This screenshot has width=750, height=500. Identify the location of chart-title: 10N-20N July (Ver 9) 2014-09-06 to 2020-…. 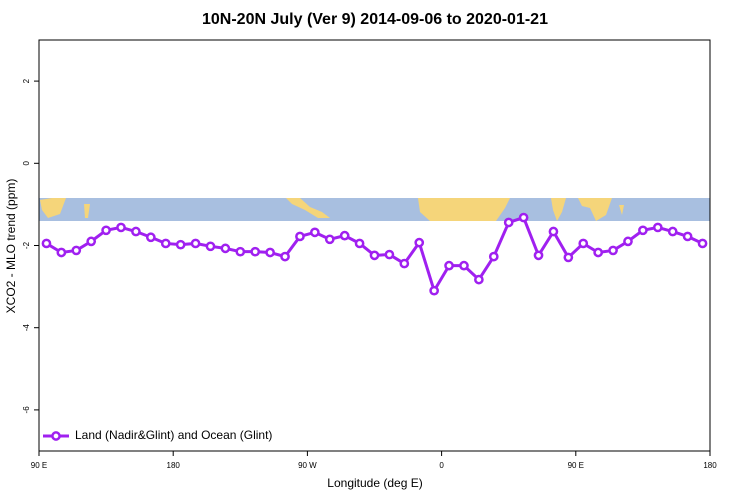
(375, 19).